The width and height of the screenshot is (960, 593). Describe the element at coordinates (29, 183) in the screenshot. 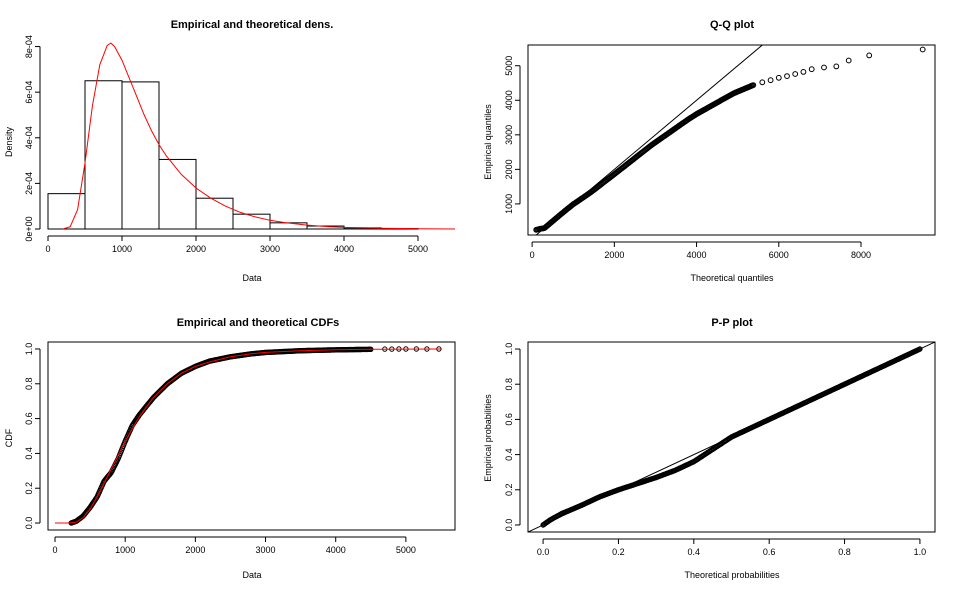

I see `y-tick-label: 2e-04` at that location.